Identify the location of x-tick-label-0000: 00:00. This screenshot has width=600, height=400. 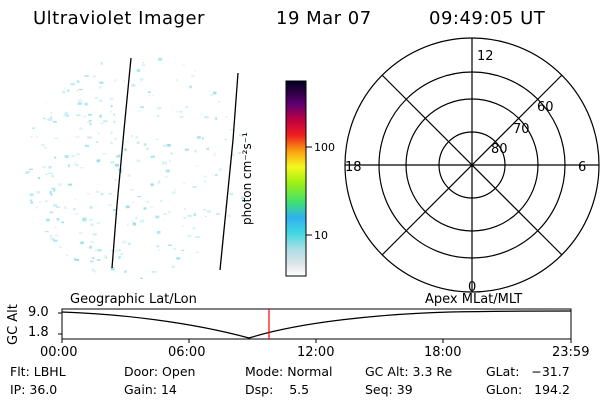
(59, 352).